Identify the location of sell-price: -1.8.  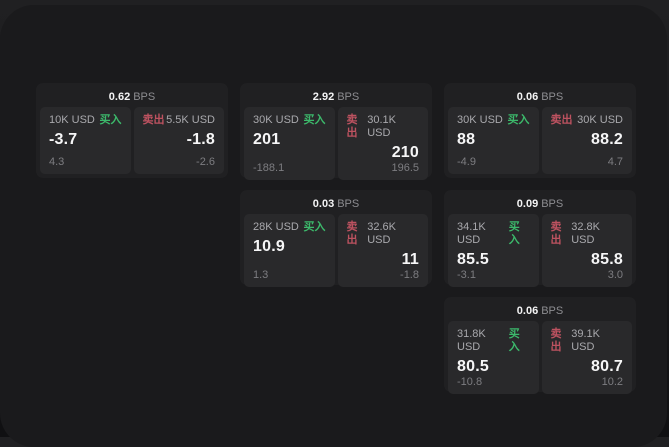
(200, 139).